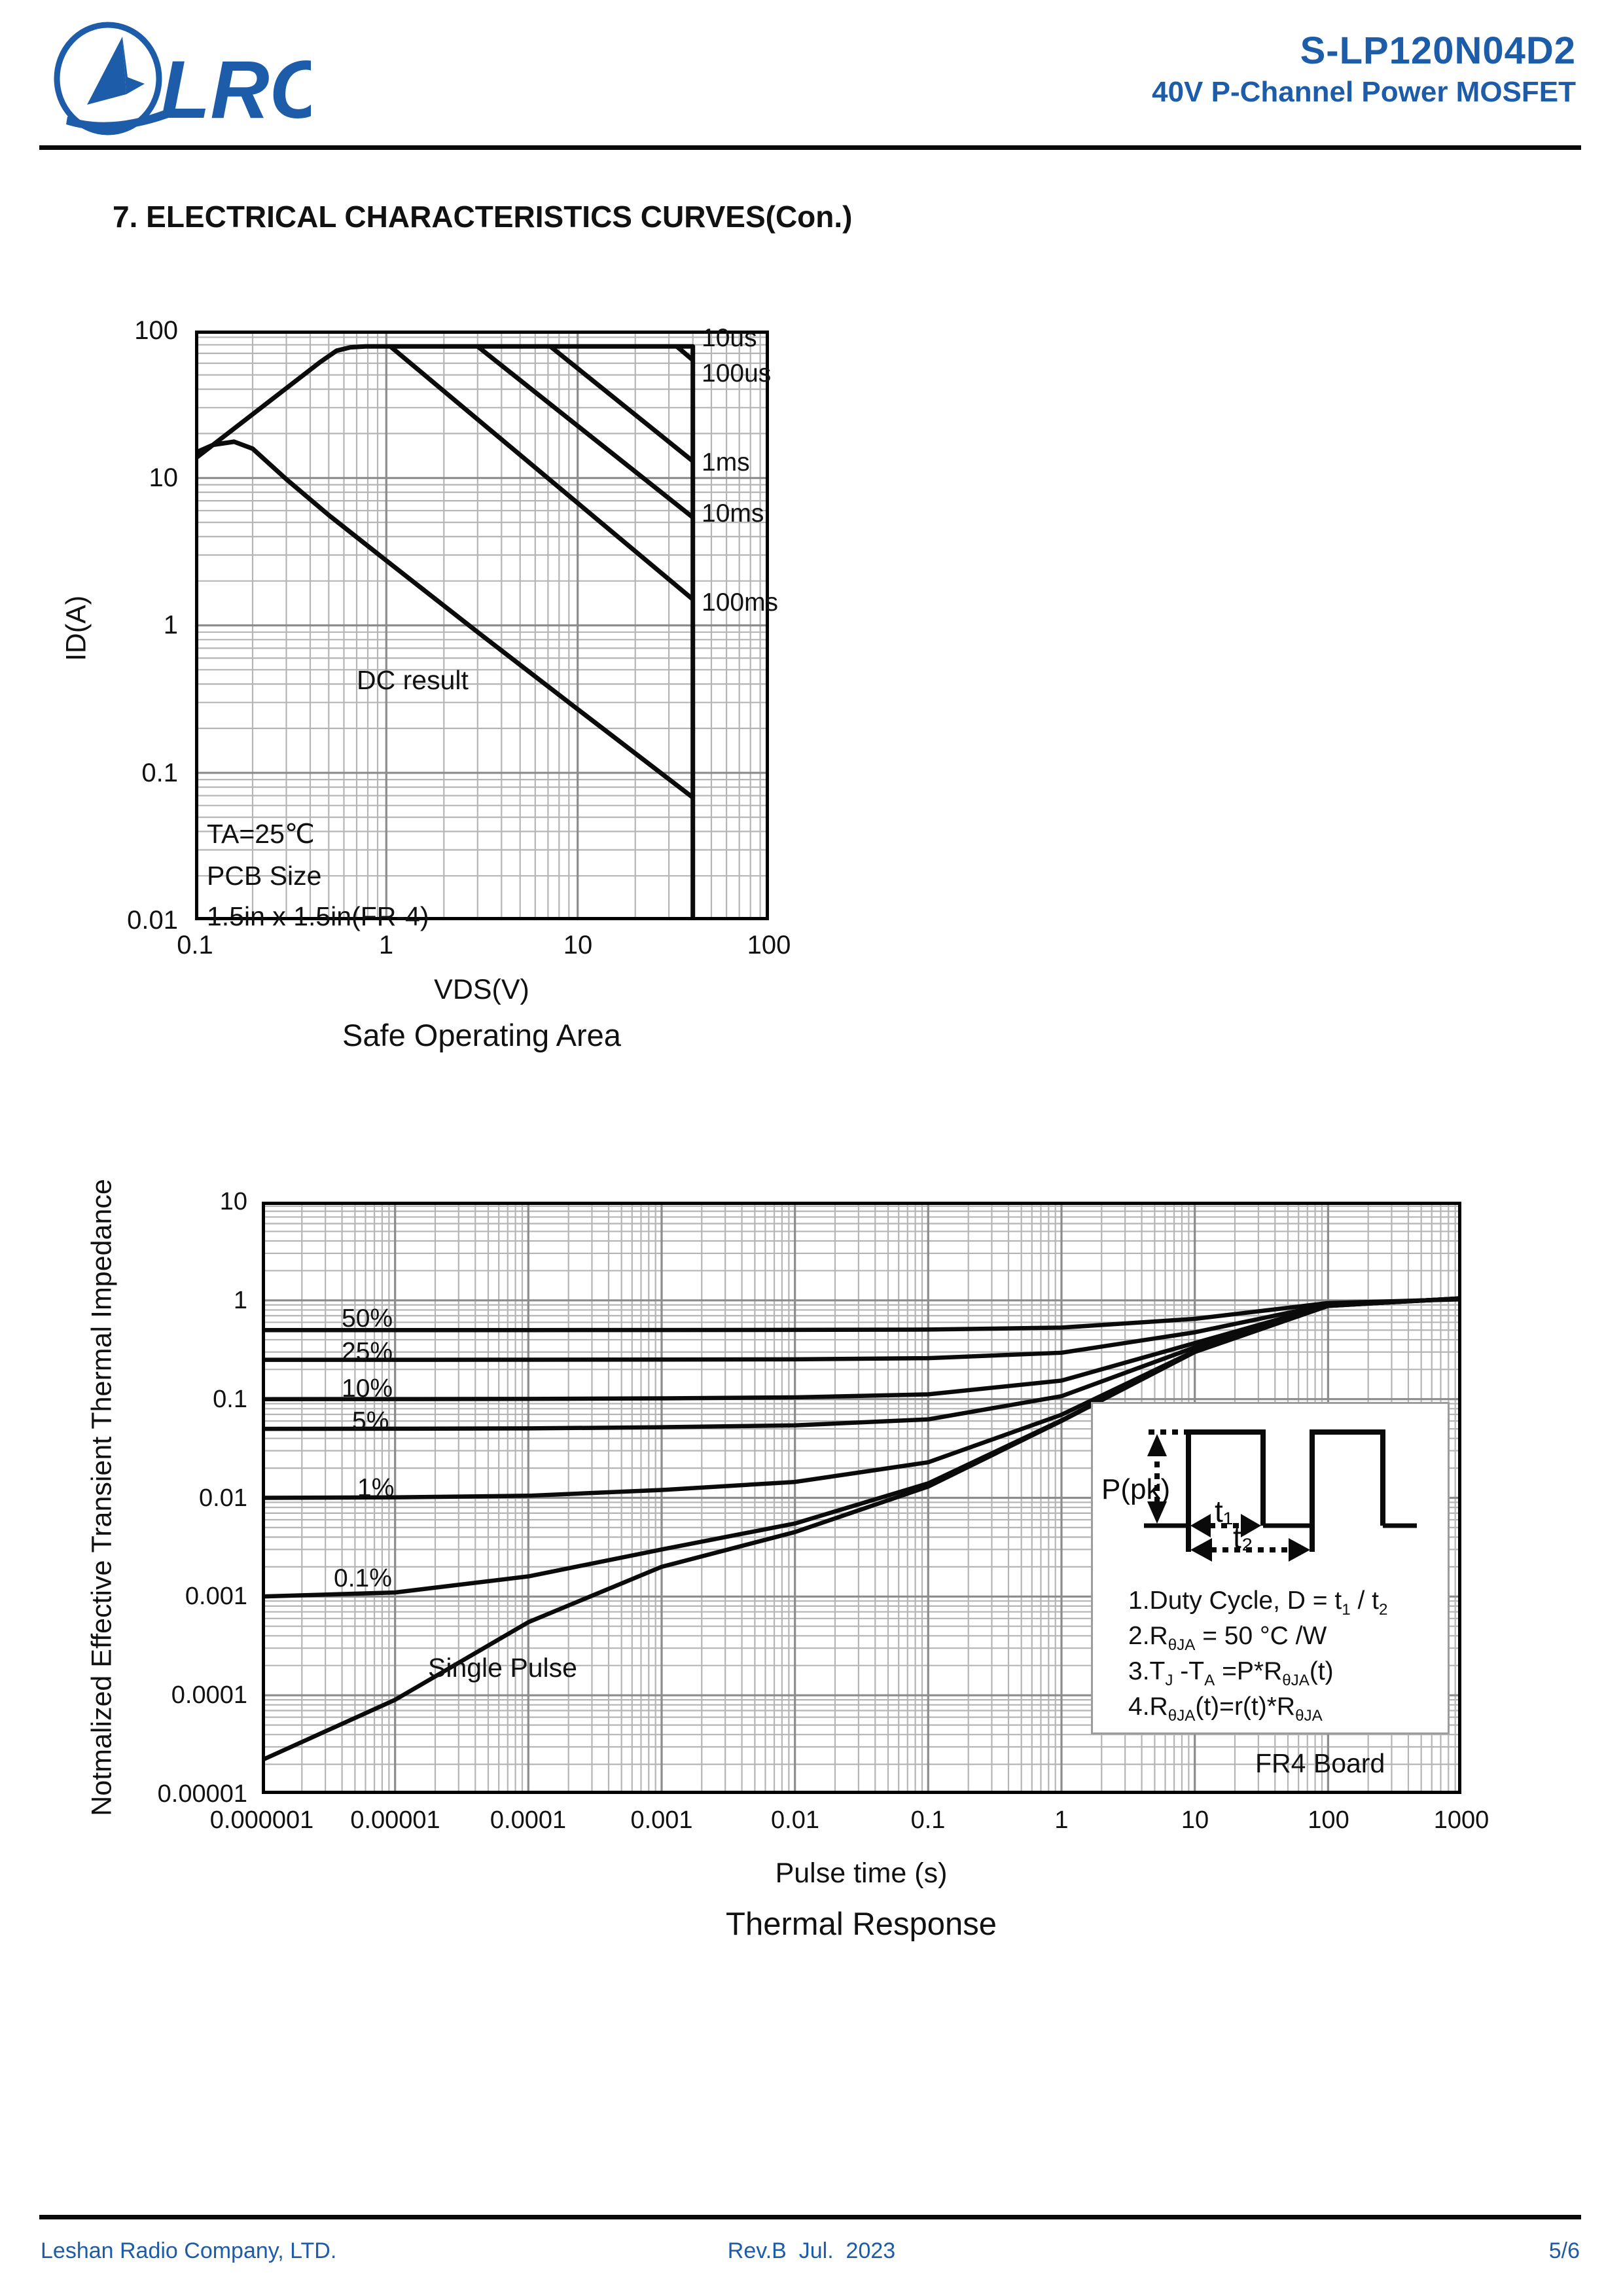 This screenshot has height=2296, width=1623. Describe the element at coordinates (730, 338) in the screenshot. I see `soa-label-10us: 10us` at that location.